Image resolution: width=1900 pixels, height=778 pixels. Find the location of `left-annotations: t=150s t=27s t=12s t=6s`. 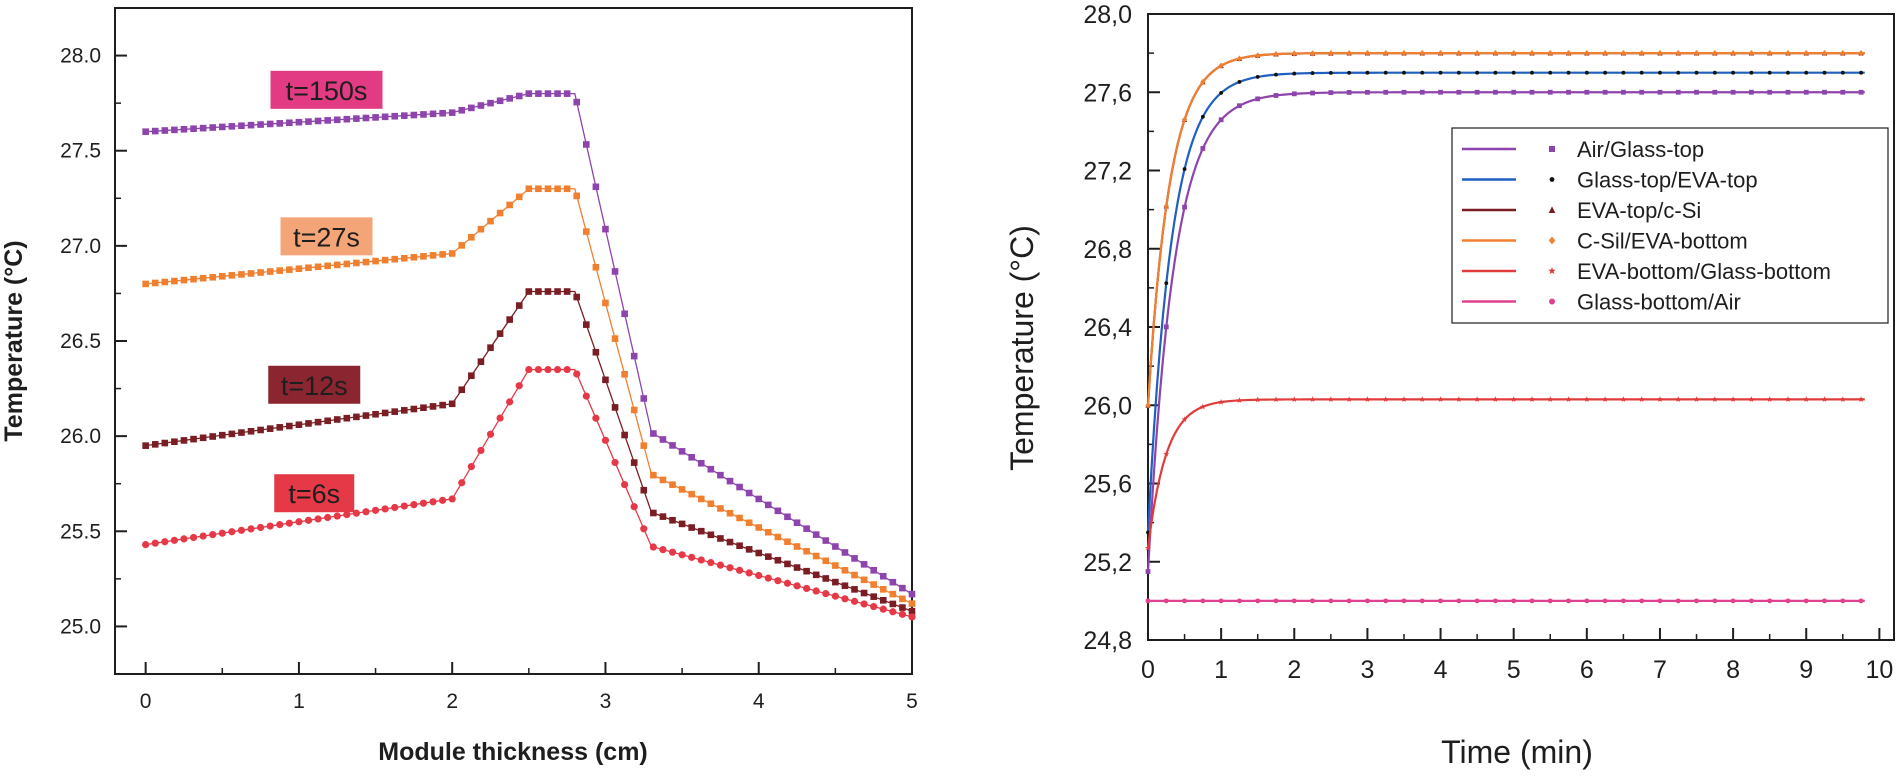

left-annotations: t=150s t=27s t=12s t=6s is located at coordinates (325, 291).